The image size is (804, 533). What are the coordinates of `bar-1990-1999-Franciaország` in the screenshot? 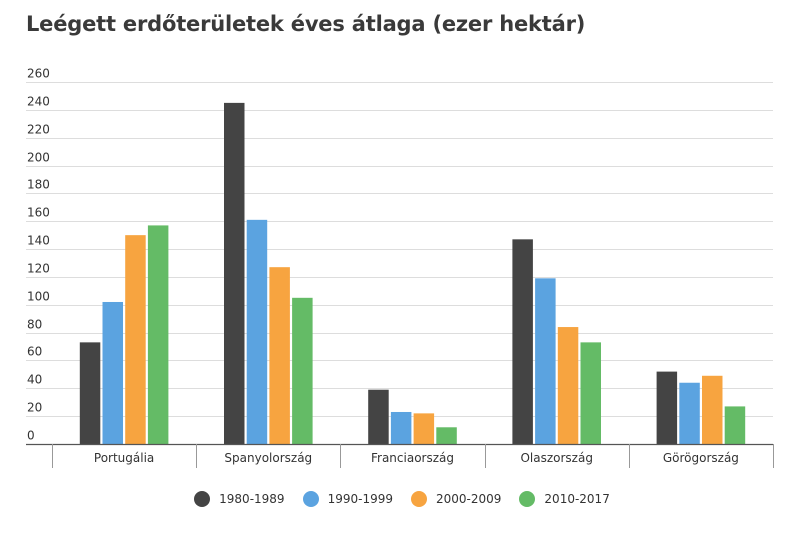 It's located at (401, 427).